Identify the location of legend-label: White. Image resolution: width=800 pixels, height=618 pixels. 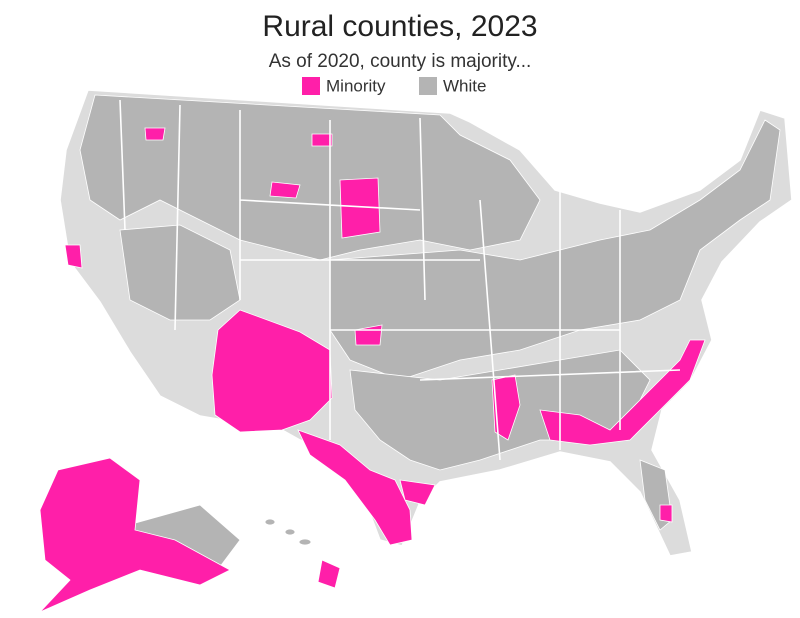
(464, 85).